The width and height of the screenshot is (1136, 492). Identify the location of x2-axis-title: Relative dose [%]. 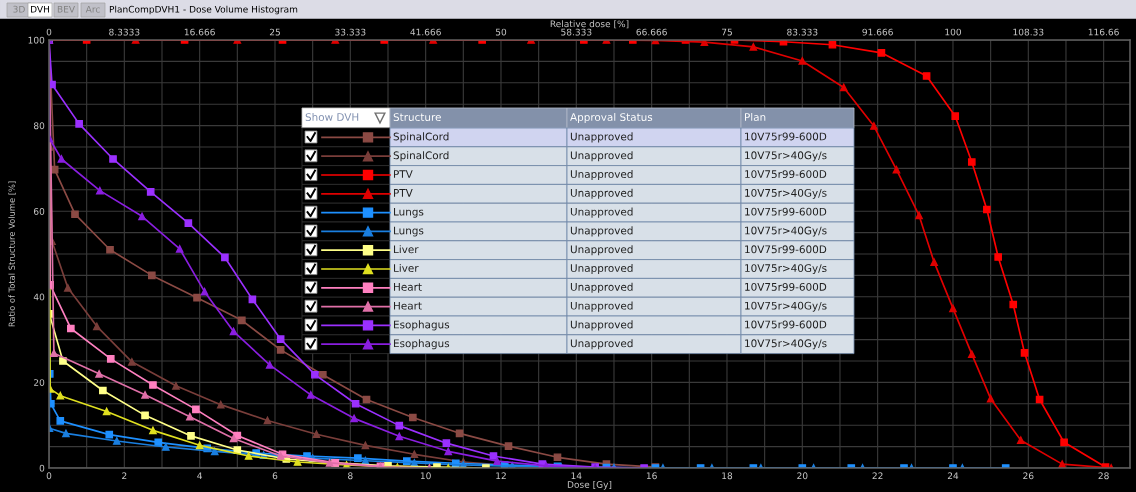
(589, 24).